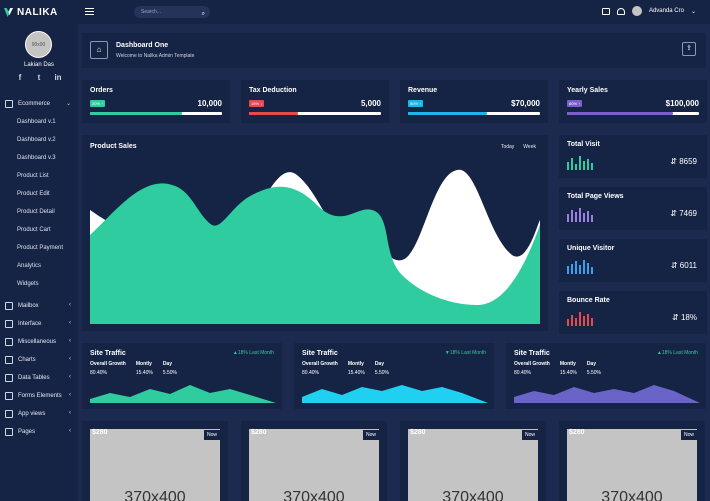 This screenshot has width=710, height=501. I want to click on home-icon, so click(9, 104).